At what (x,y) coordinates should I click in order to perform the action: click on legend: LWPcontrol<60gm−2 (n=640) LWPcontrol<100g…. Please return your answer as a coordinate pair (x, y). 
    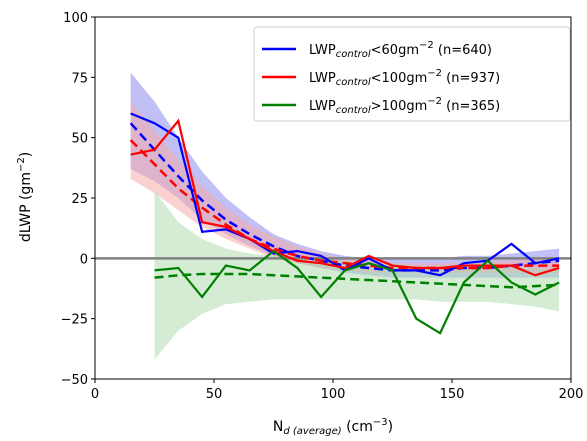
    Looking at the image, I should click on (412, 74).